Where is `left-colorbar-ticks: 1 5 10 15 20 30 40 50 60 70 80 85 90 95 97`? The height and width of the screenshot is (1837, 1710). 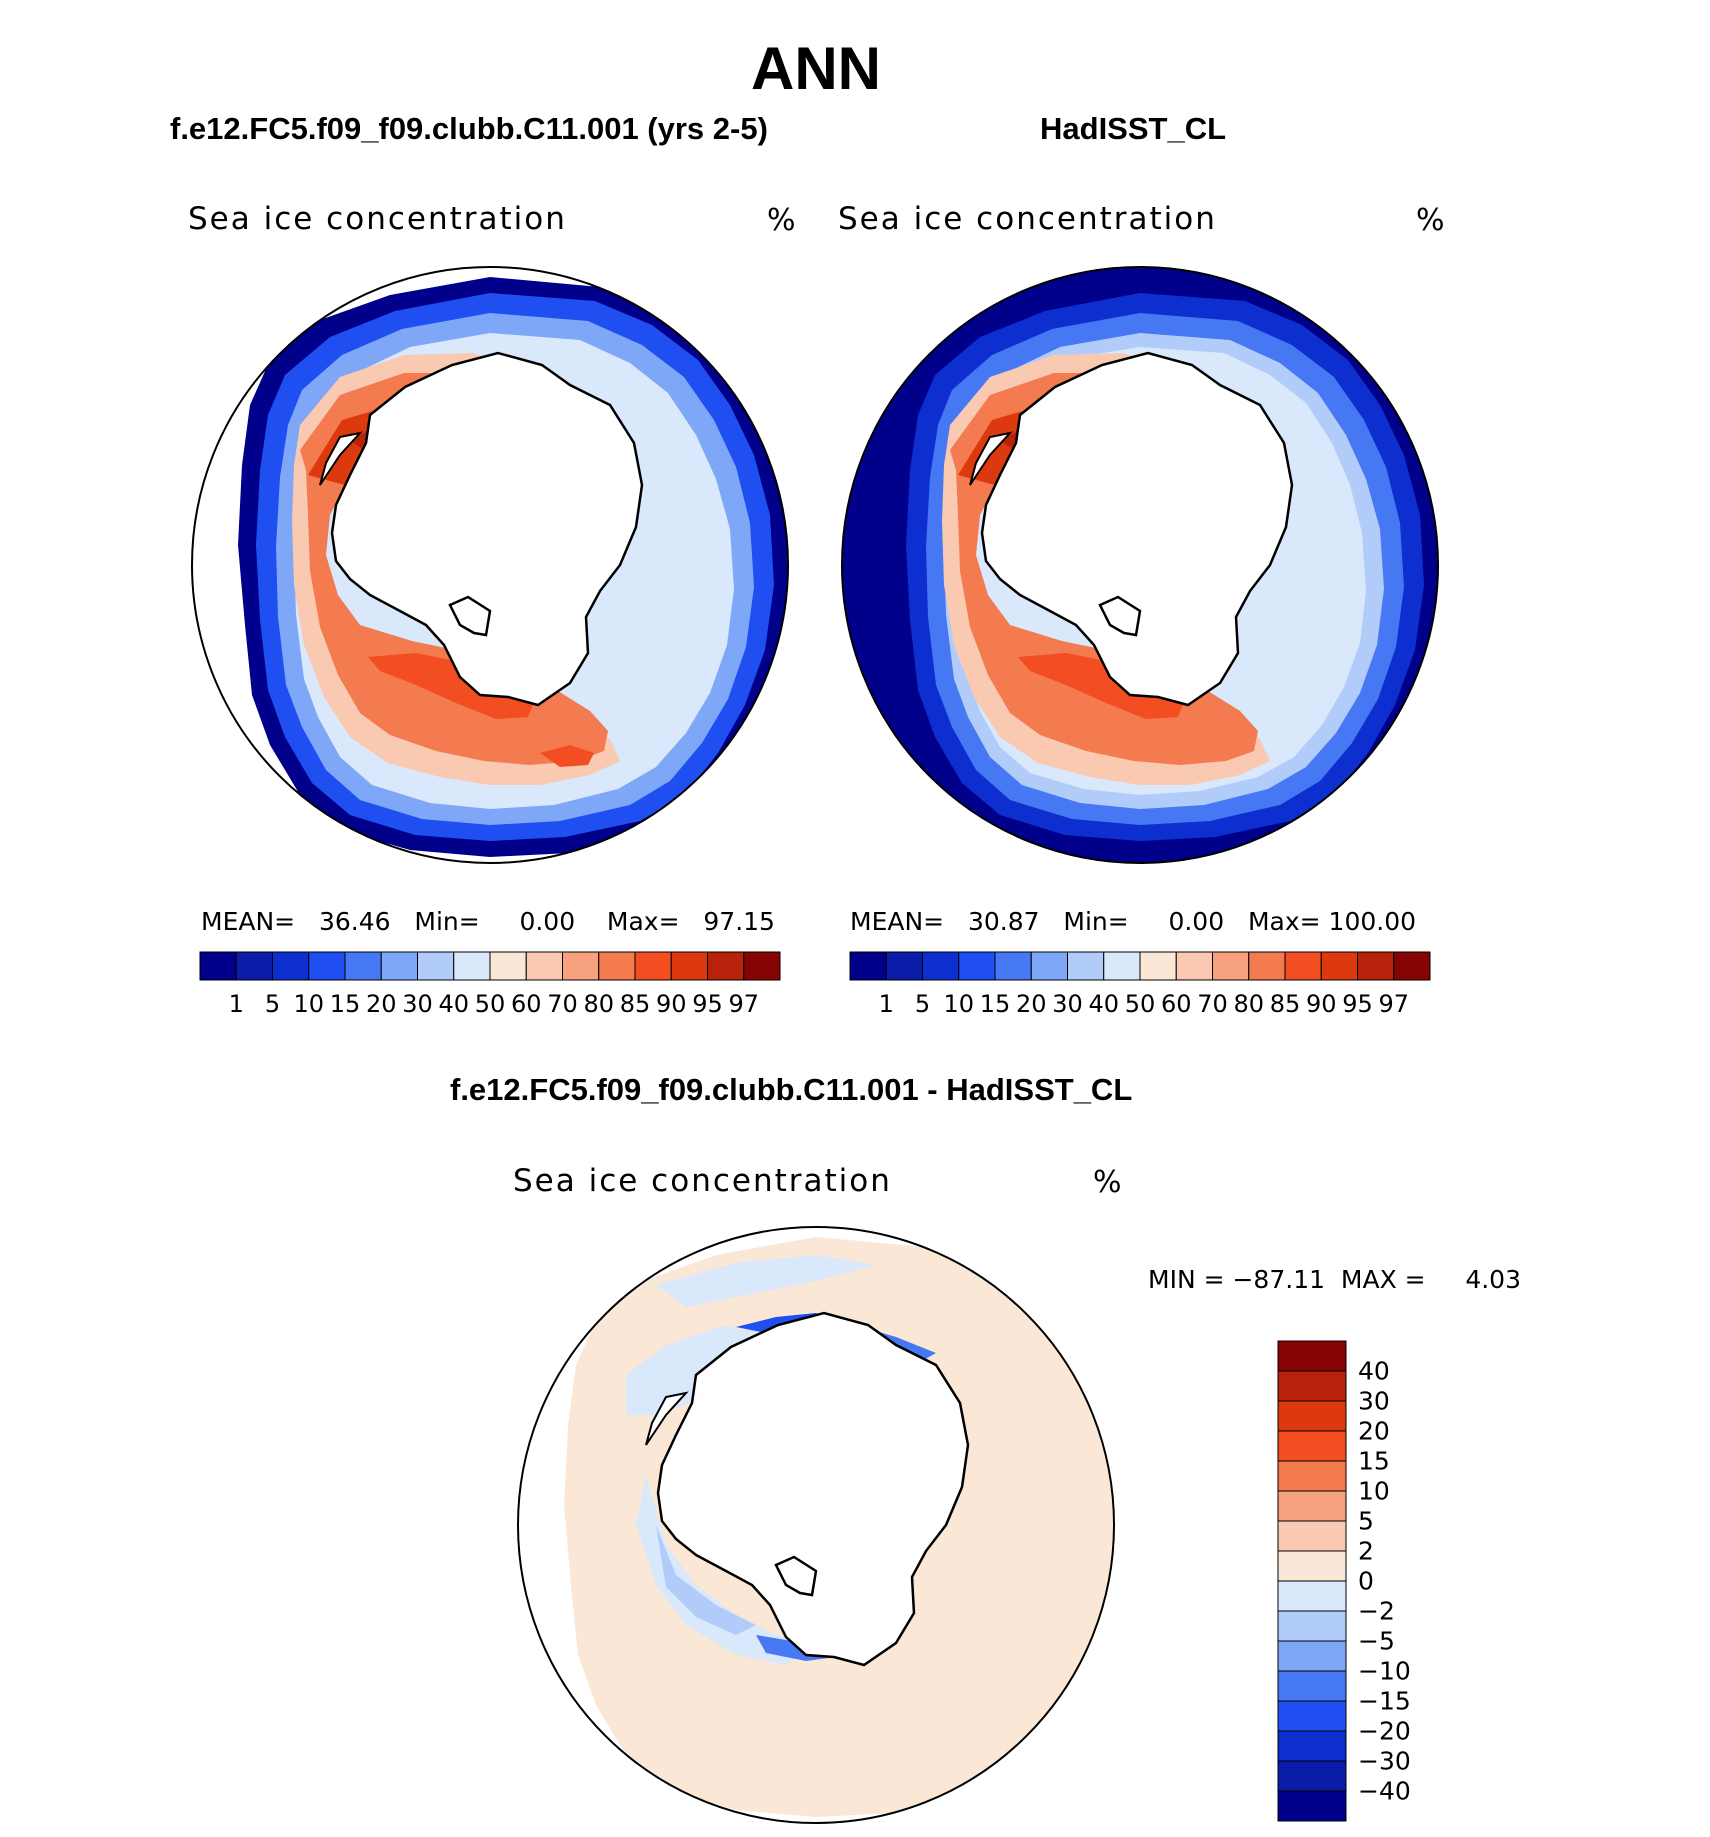
left-colorbar-ticks: 1 5 10 15 20 30 40 50 60 70 80 85 90 95 97 is located at coordinates (490, 1005).